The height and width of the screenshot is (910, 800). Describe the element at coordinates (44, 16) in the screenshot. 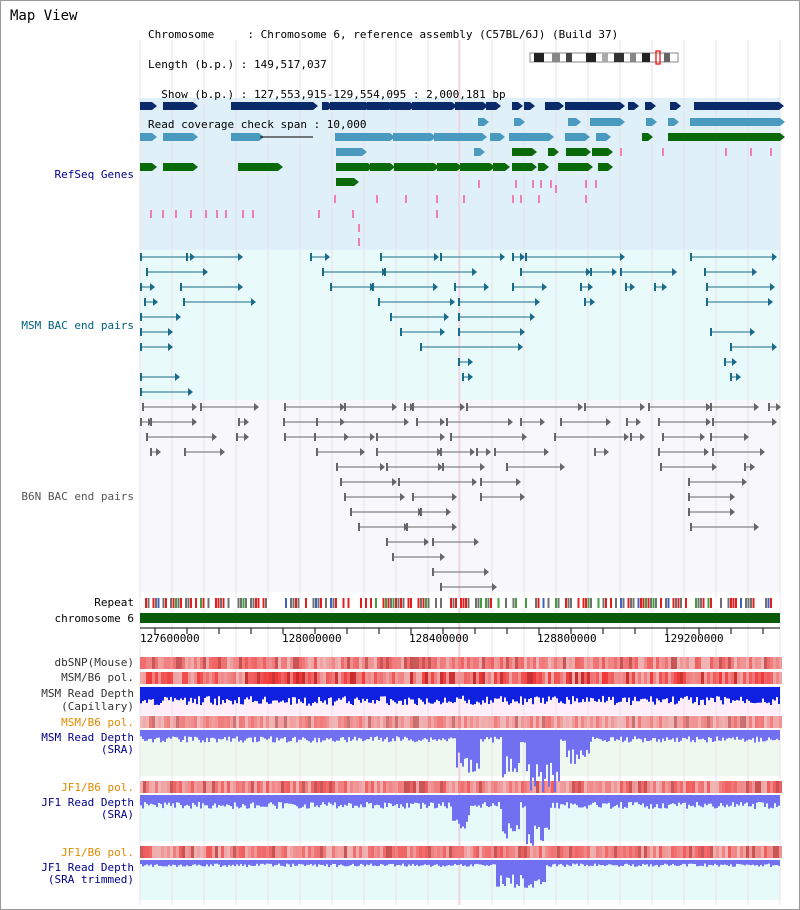

I see `page-title: Map View` at that location.